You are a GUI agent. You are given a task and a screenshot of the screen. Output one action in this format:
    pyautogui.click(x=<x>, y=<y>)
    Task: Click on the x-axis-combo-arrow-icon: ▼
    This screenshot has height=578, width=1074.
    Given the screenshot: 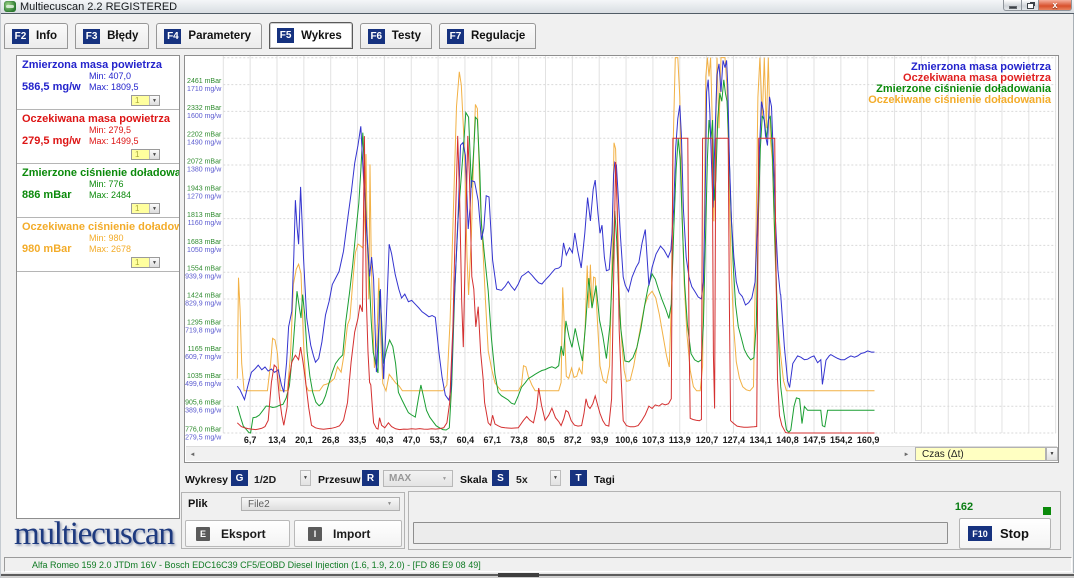 What is the action you would take?
    pyautogui.click(x=1052, y=454)
    